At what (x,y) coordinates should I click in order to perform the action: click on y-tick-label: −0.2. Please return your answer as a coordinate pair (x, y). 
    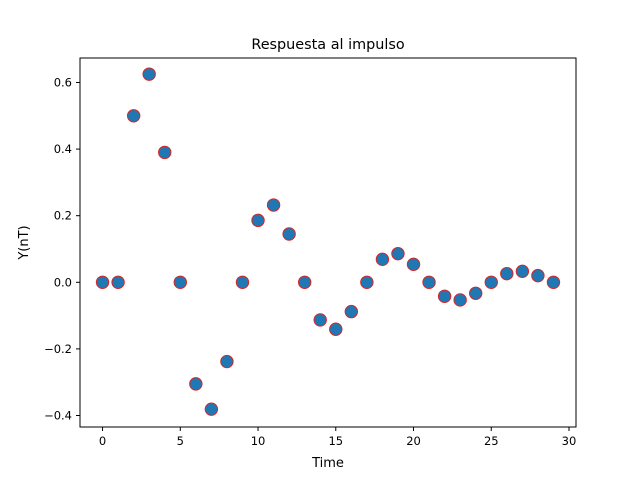
    Looking at the image, I should click on (58, 349).